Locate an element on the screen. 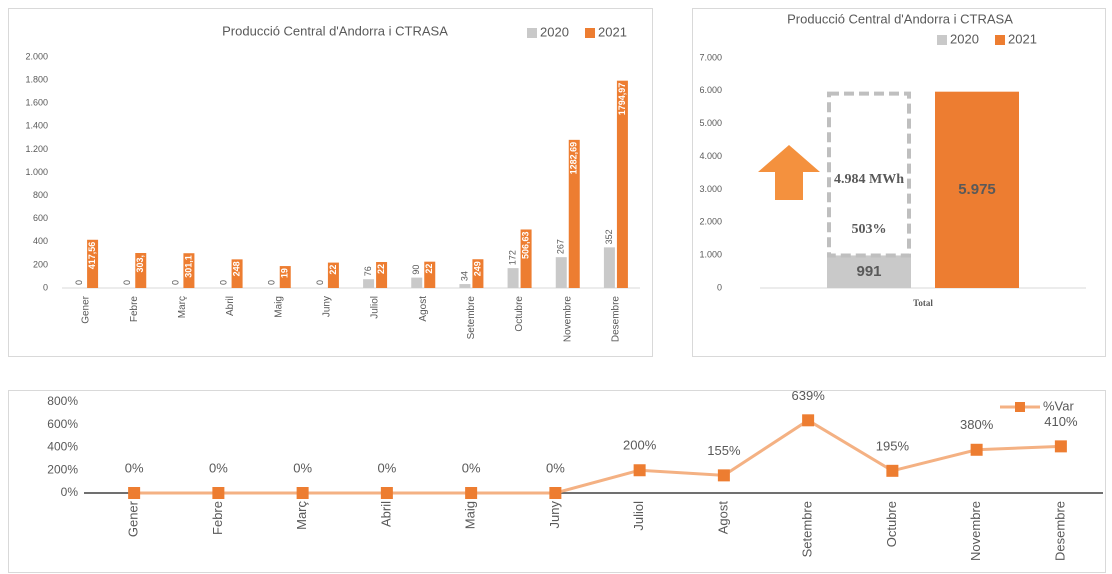  line is located at coordinates (597, 456).